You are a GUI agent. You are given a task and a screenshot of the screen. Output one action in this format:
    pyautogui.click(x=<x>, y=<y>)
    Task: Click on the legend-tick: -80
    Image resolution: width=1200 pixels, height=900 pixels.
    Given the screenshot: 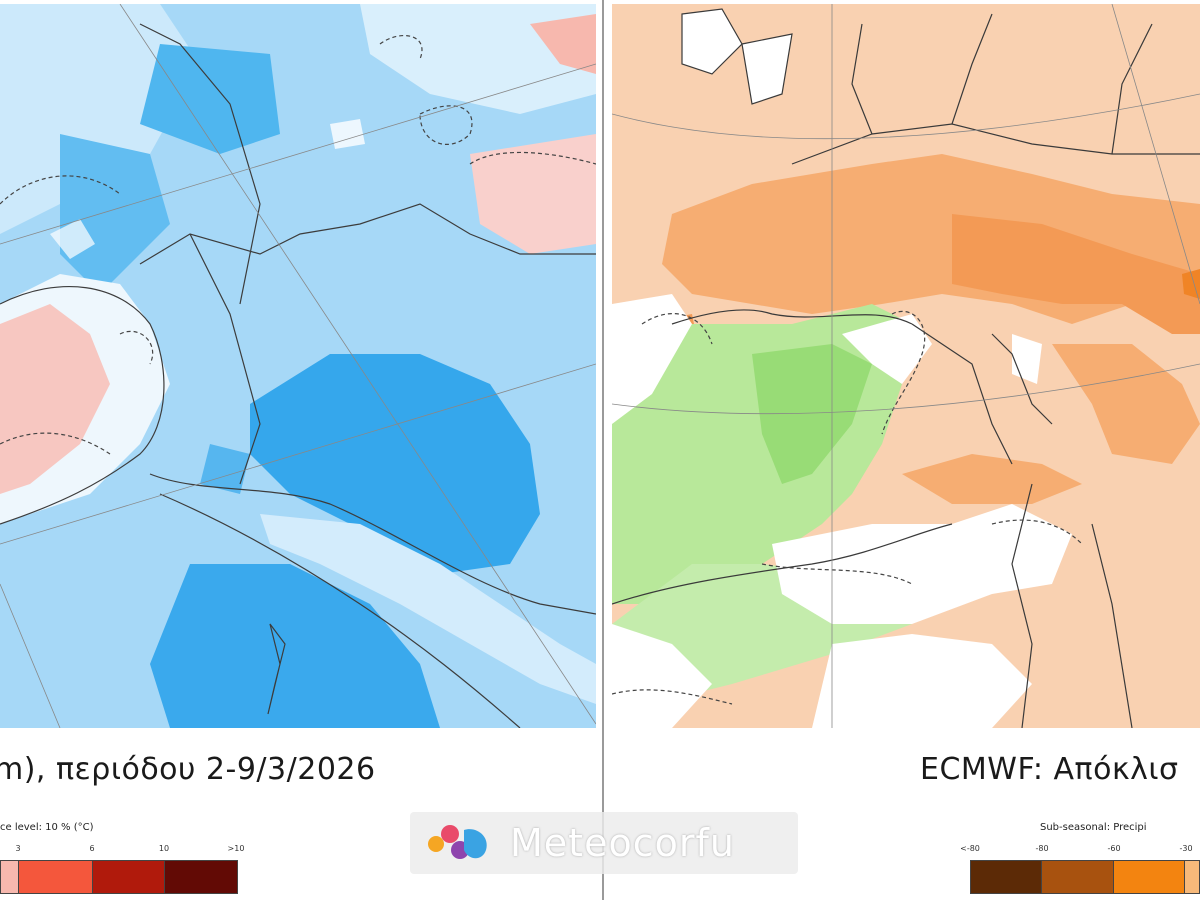 What is the action you would take?
    pyautogui.click(x=1042, y=848)
    